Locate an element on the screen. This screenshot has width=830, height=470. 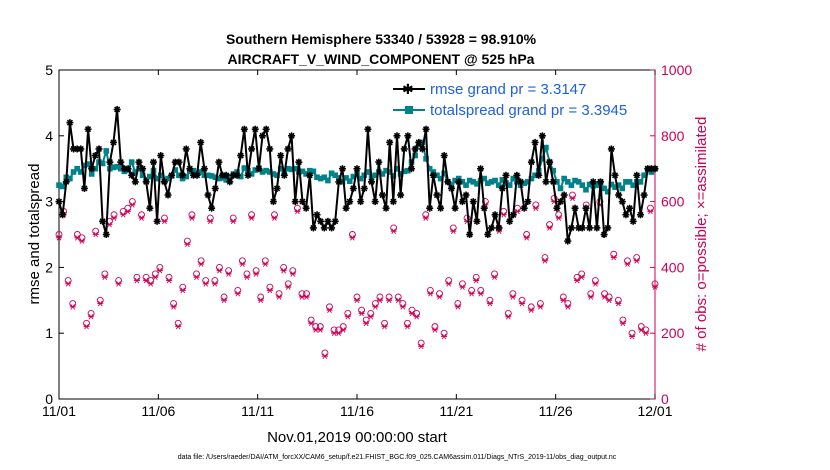
legend-spread-label: totalspread grand pr = 3.3945 is located at coordinates (528, 110).